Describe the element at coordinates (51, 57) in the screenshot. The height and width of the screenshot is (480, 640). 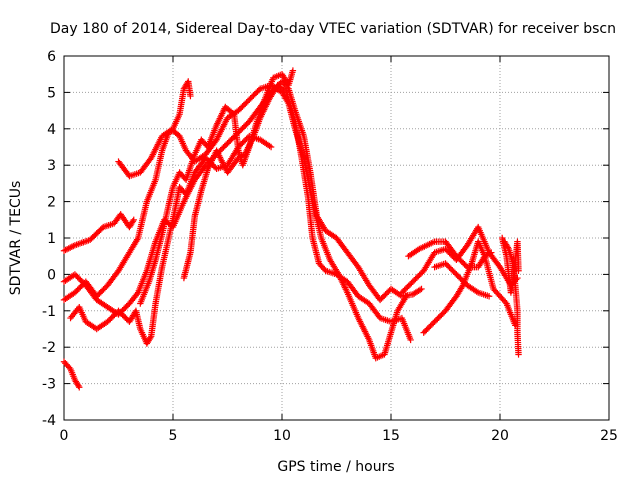
I see `y-tick-label: 6` at that location.